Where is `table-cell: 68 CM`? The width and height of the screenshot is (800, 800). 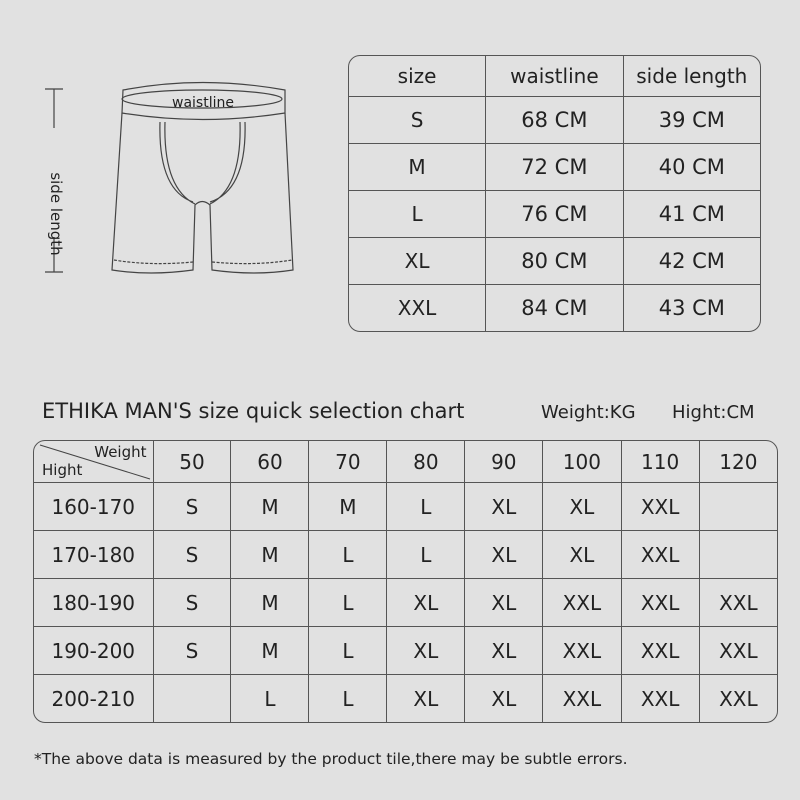 table-cell: 68 CM is located at coordinates (555, 120).